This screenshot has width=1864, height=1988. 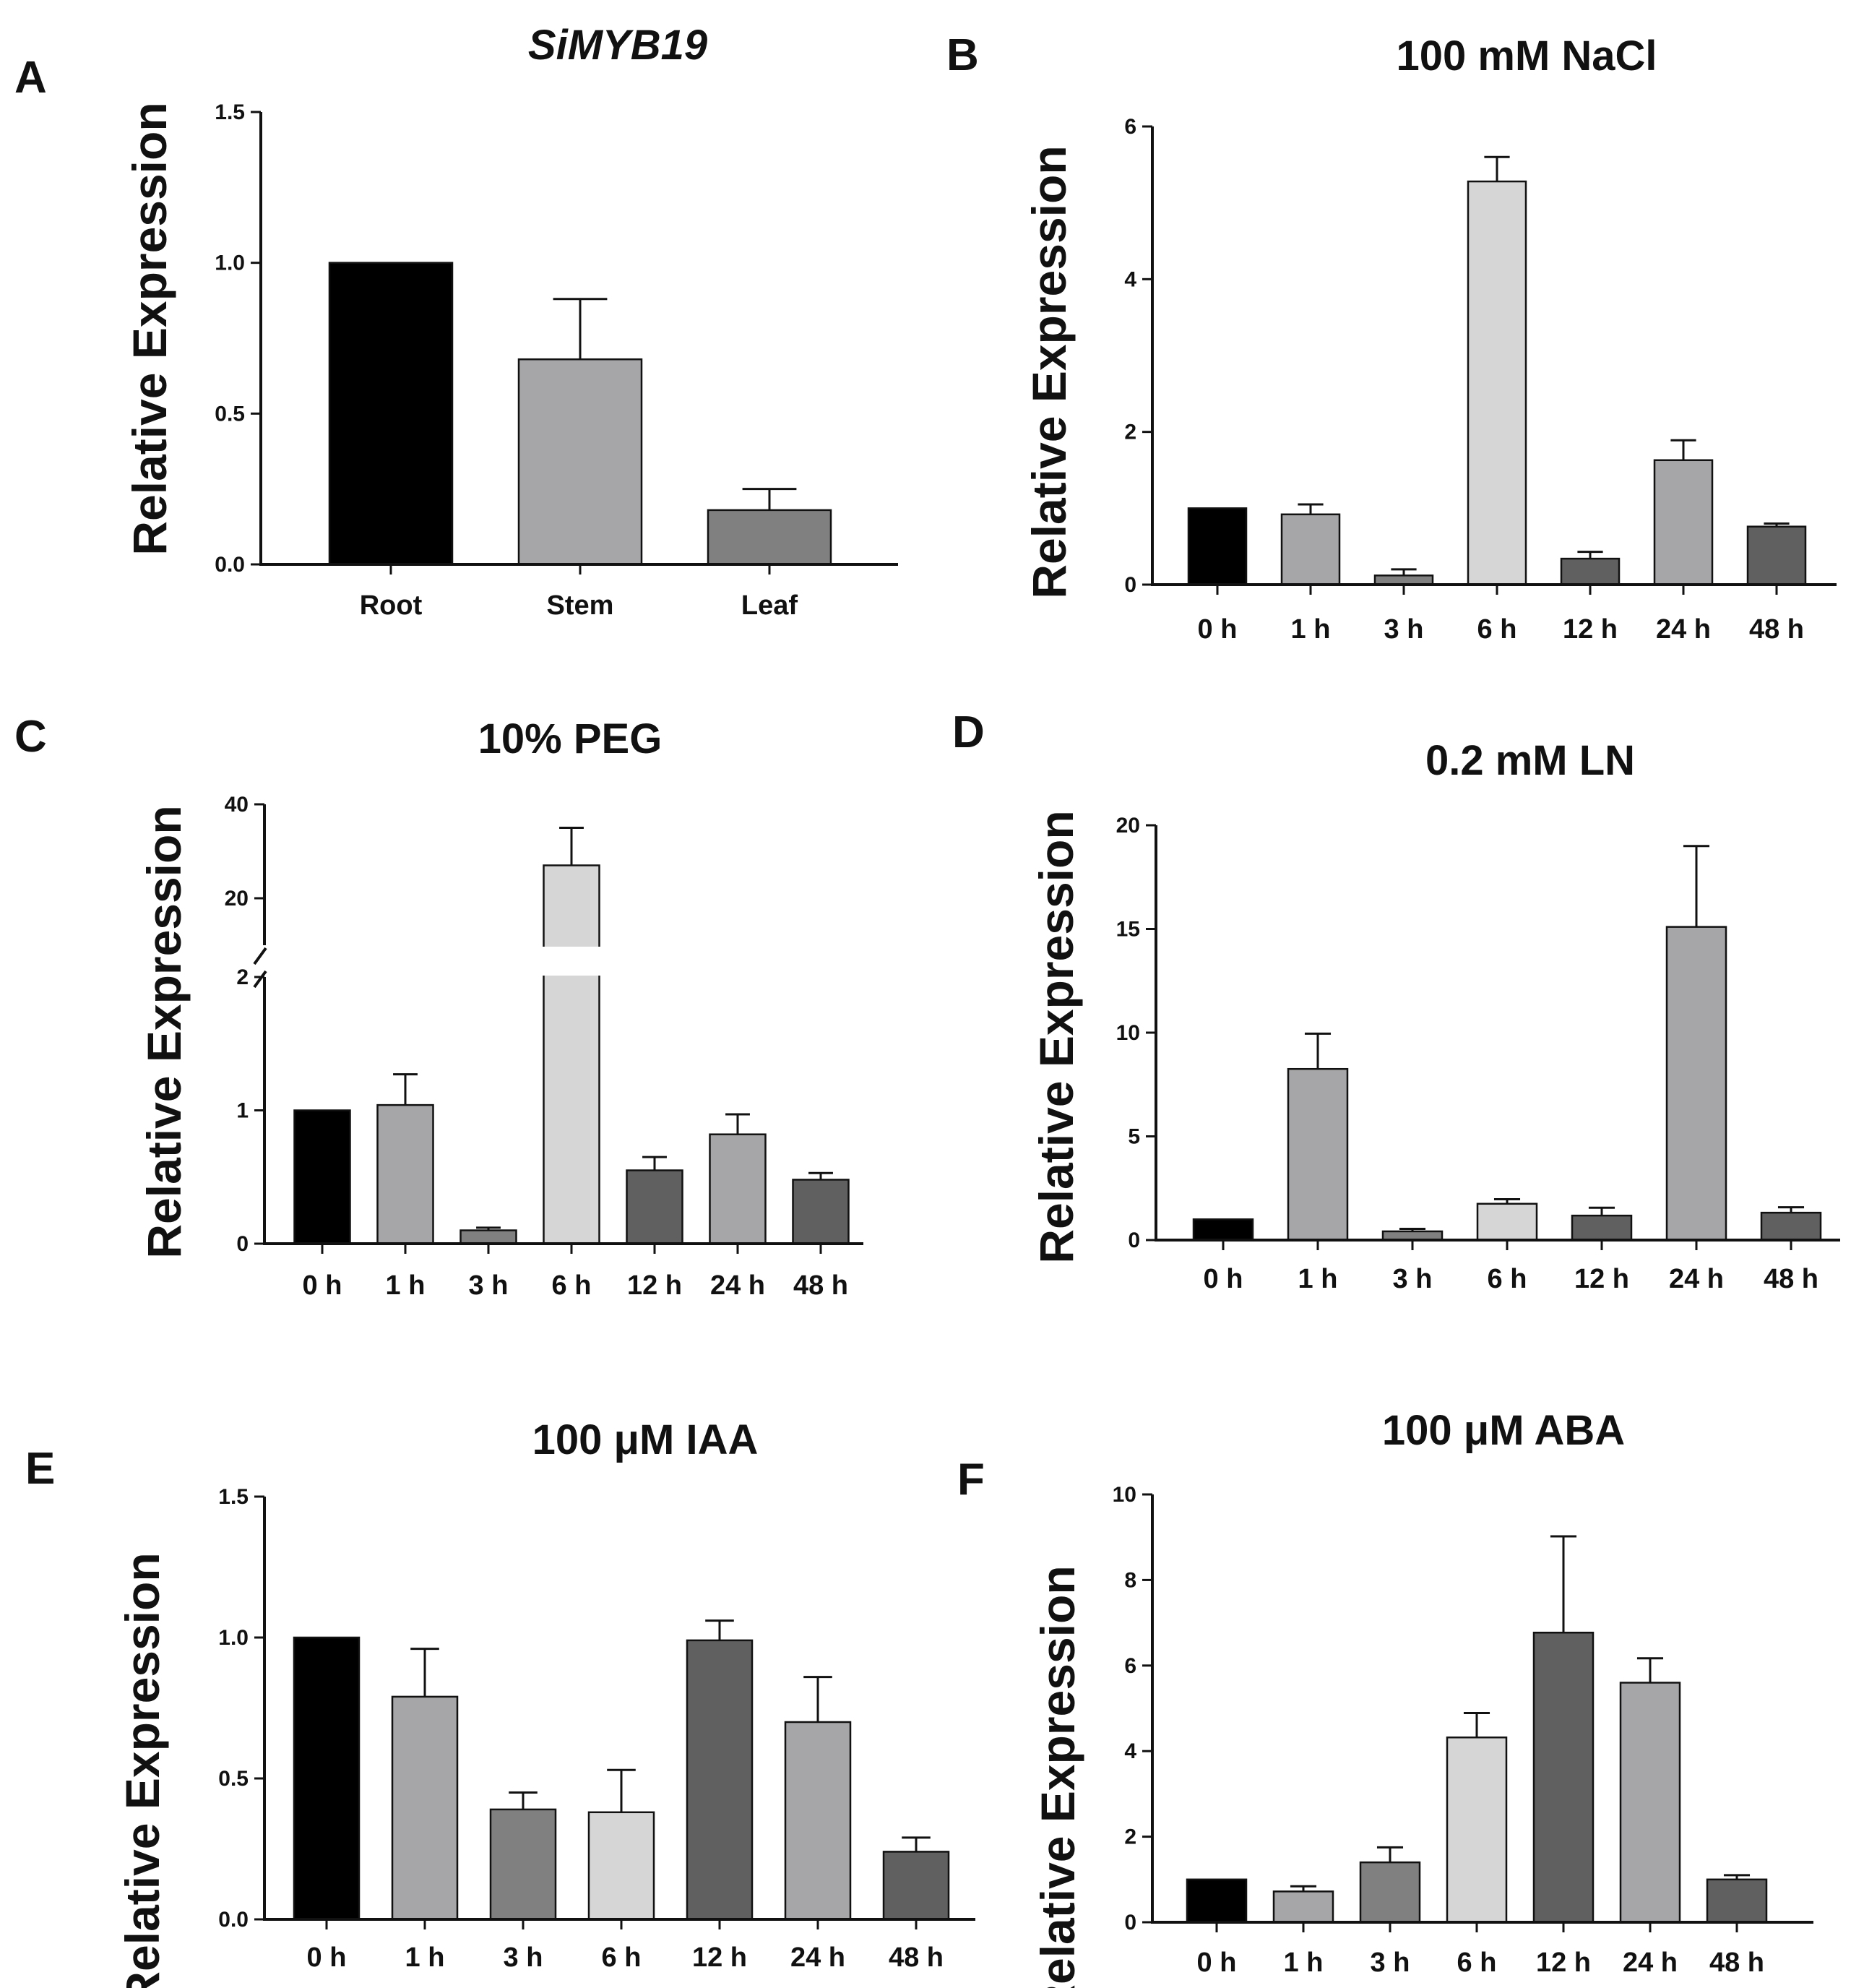 What do you see at coordinates (770, 605) in the screenshot?
I see `xtick-label-a-2: Leaf` at bounding box center [770, 605].